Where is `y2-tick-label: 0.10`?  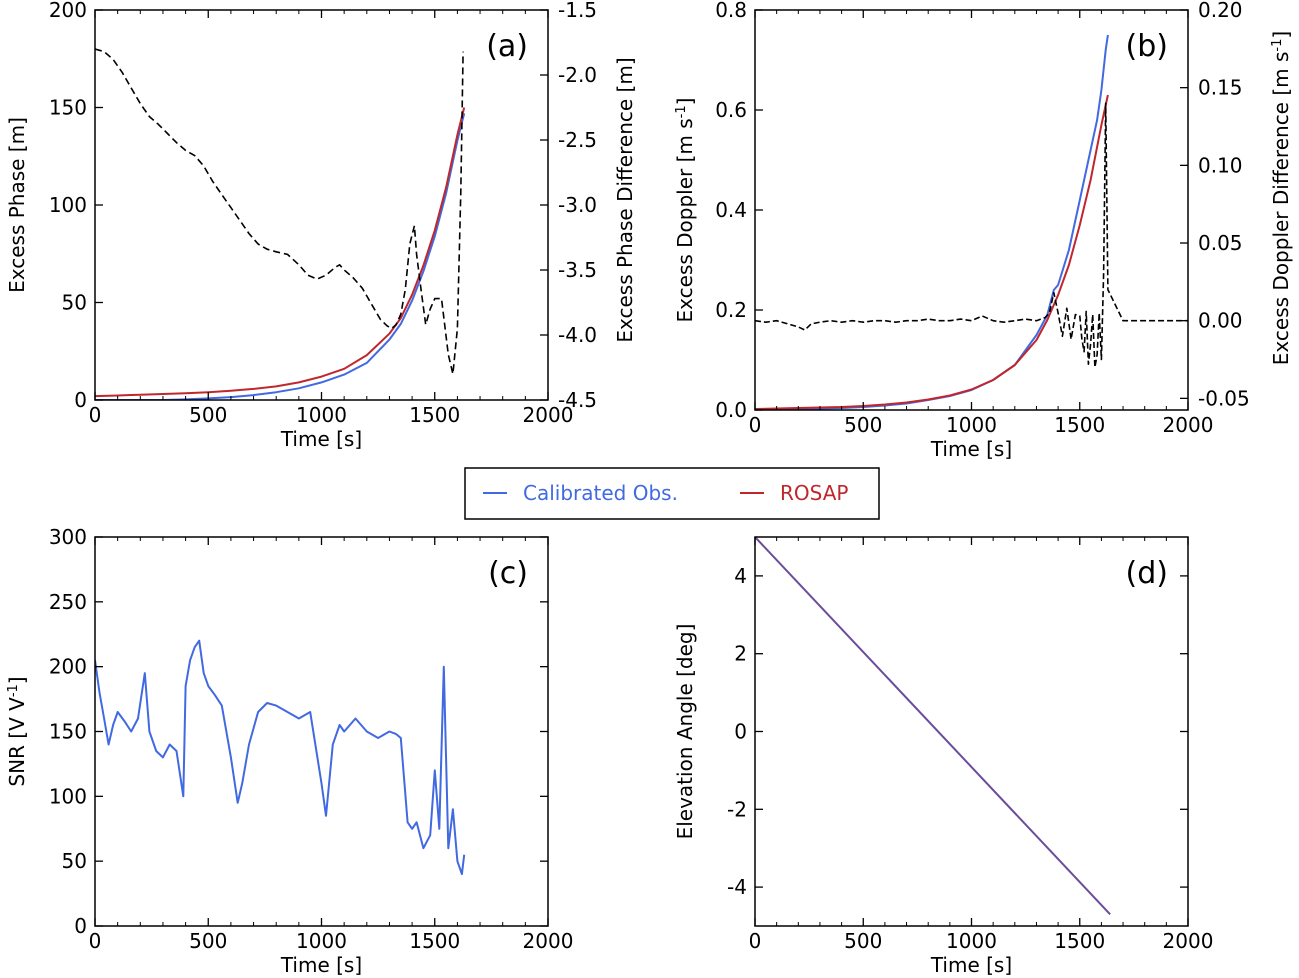 y2-tick-label: 0.10 is located at coordinates (1220, 165).